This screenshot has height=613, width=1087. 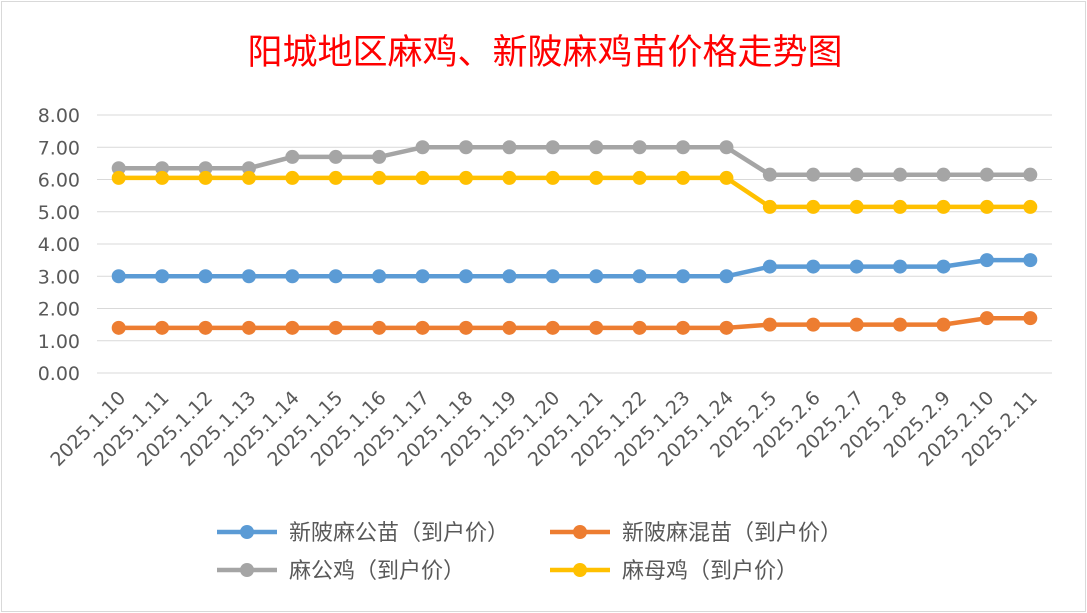 What do you see at coordinates (59, 148) in the screenshot?
I see `y-tick-label: 7.00` at bounding box center [59, 148].